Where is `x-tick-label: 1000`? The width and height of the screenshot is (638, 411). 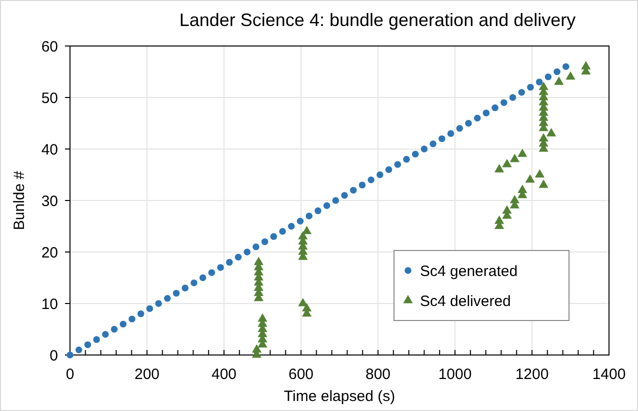
x-tick-label: 1000 is located at coordinates (455, 374).